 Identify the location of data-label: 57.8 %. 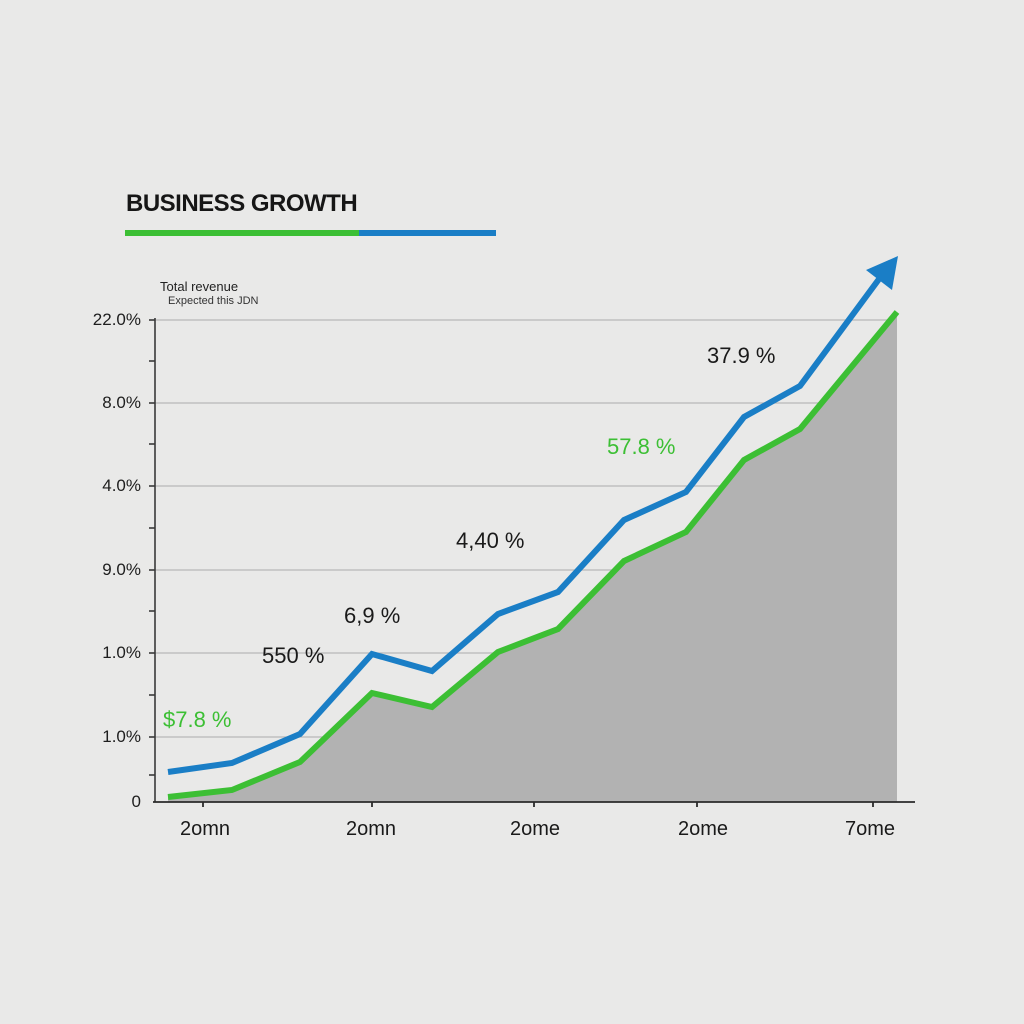
(641, 446).